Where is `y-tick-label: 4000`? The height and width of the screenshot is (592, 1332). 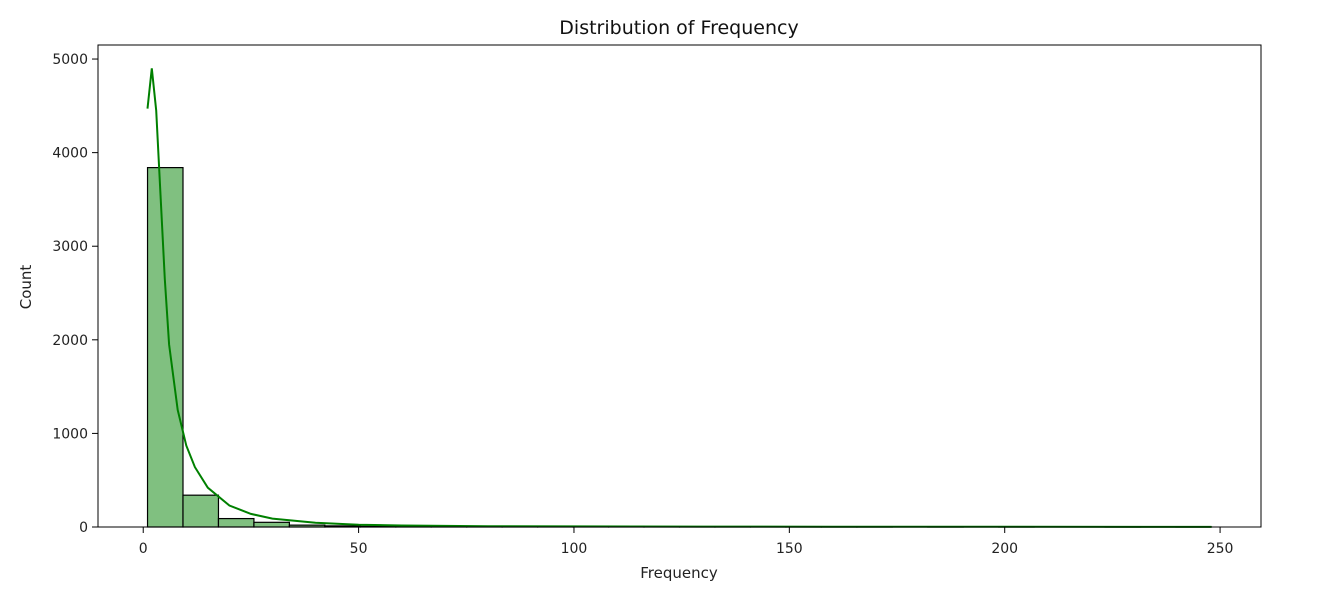 y-tick-label: 4000 is located at coordinates (70, 154).